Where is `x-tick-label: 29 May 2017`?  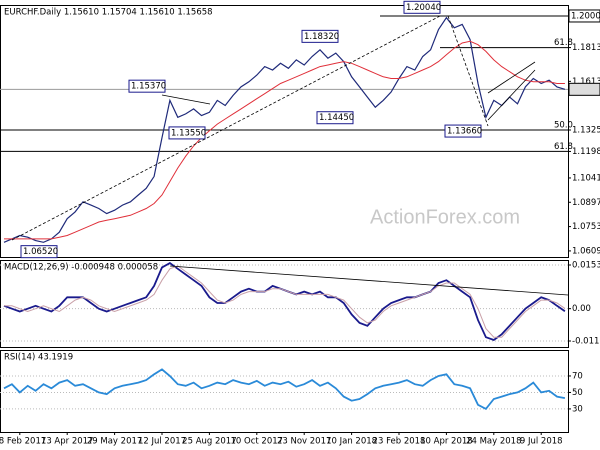
x-tick-label: 29 May 2017 is located at coordinates (114, 442).